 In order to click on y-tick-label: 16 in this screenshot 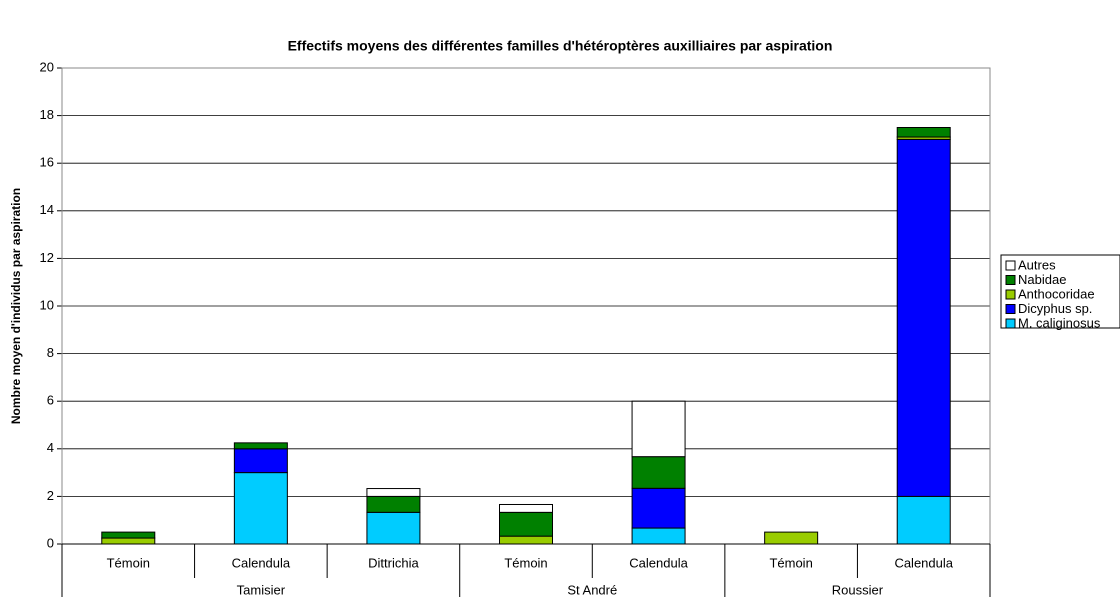, I will do `click(47, 162)`.